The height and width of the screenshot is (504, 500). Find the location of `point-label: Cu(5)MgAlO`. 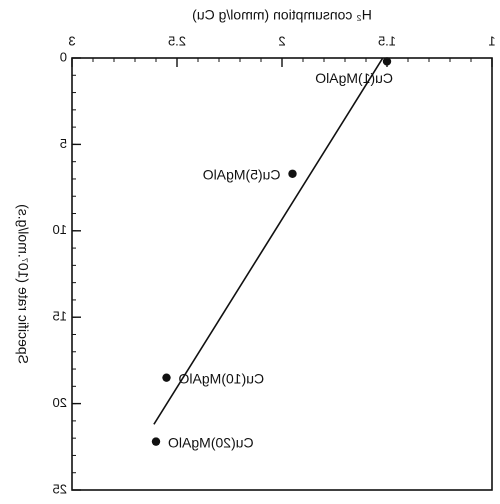

point-label: Cu(5)MgAlO is located at coordinates (242, 174).